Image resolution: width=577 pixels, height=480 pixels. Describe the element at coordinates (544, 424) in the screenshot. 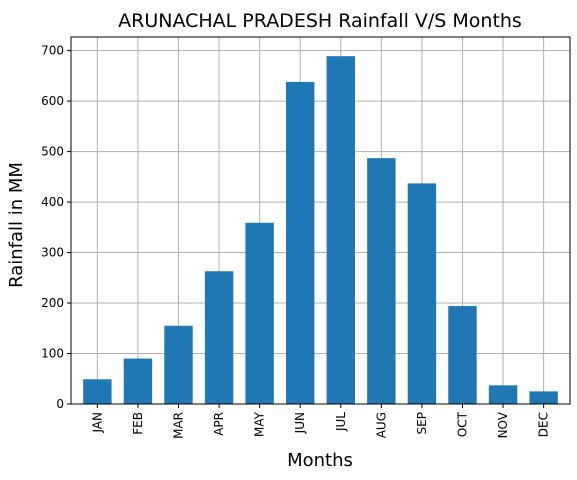

I see `x-tick-label: DEC` at that location.